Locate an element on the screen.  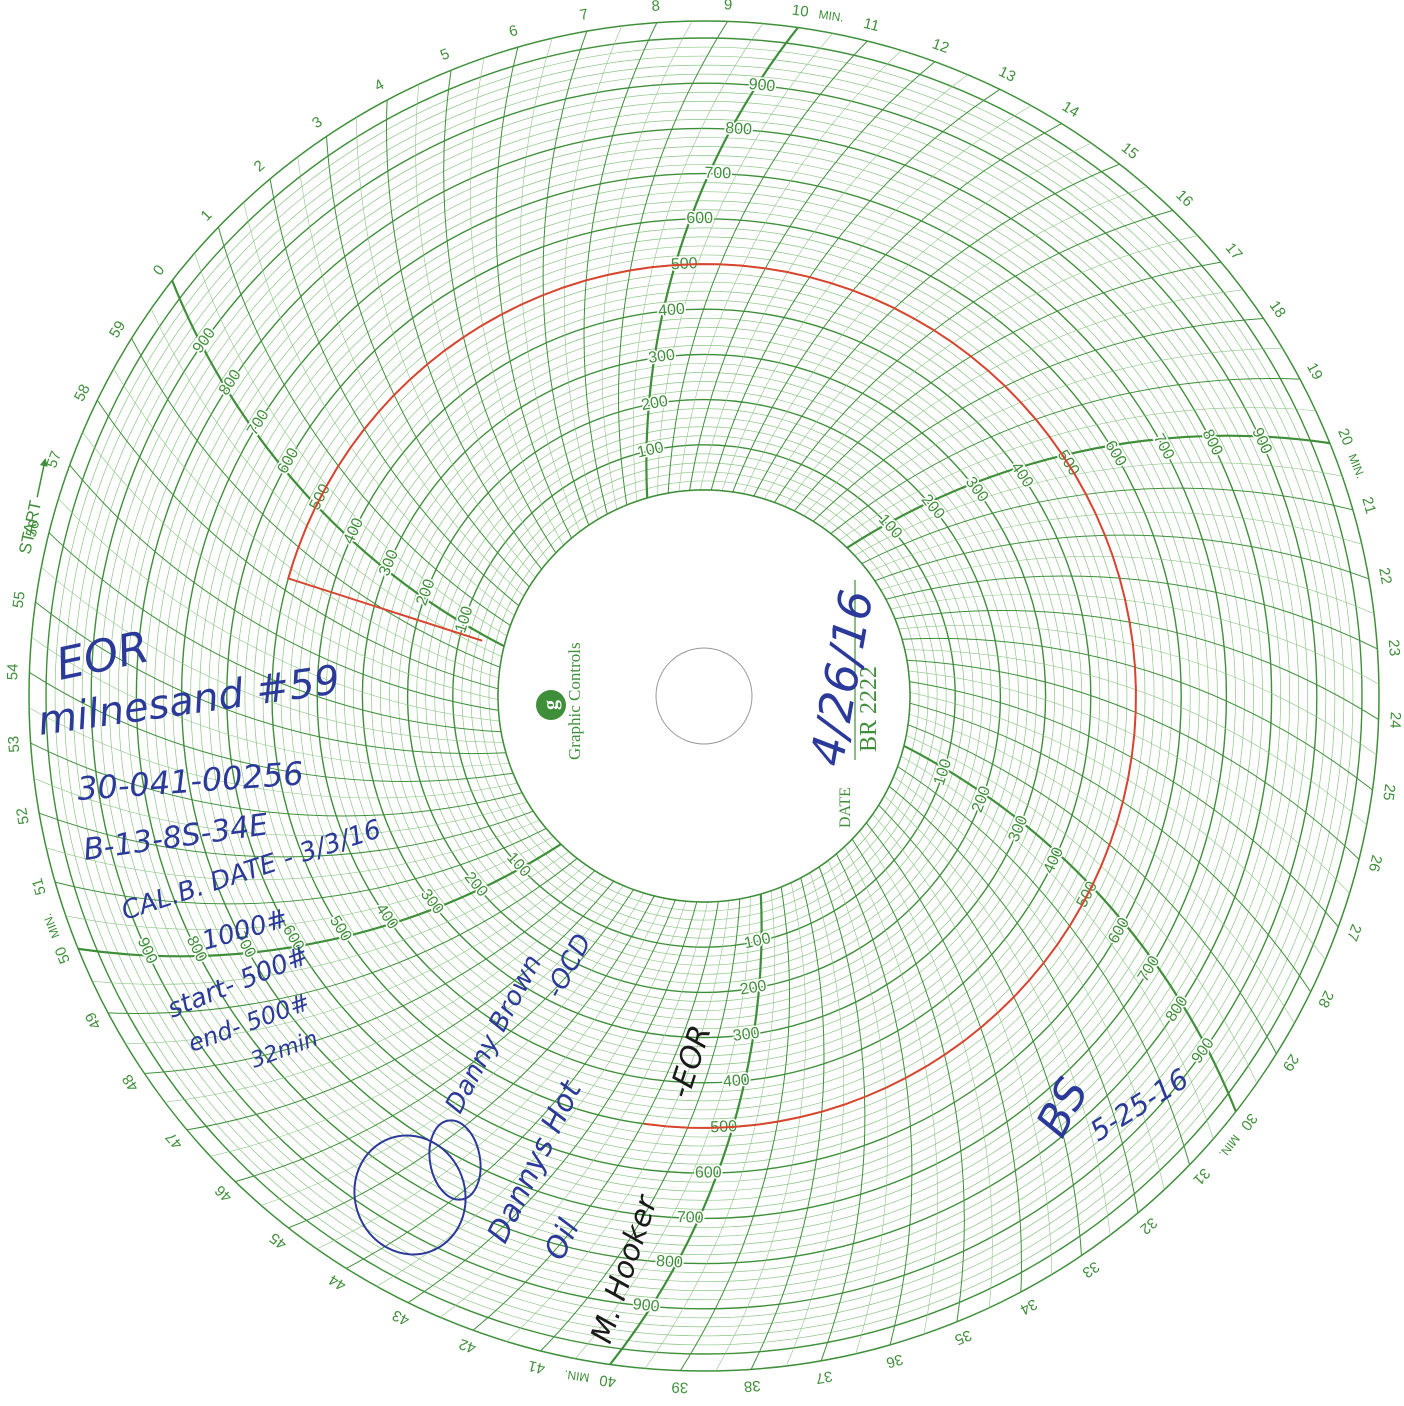
pressure-tick-label: 100 is located at coordinates (758, 941).